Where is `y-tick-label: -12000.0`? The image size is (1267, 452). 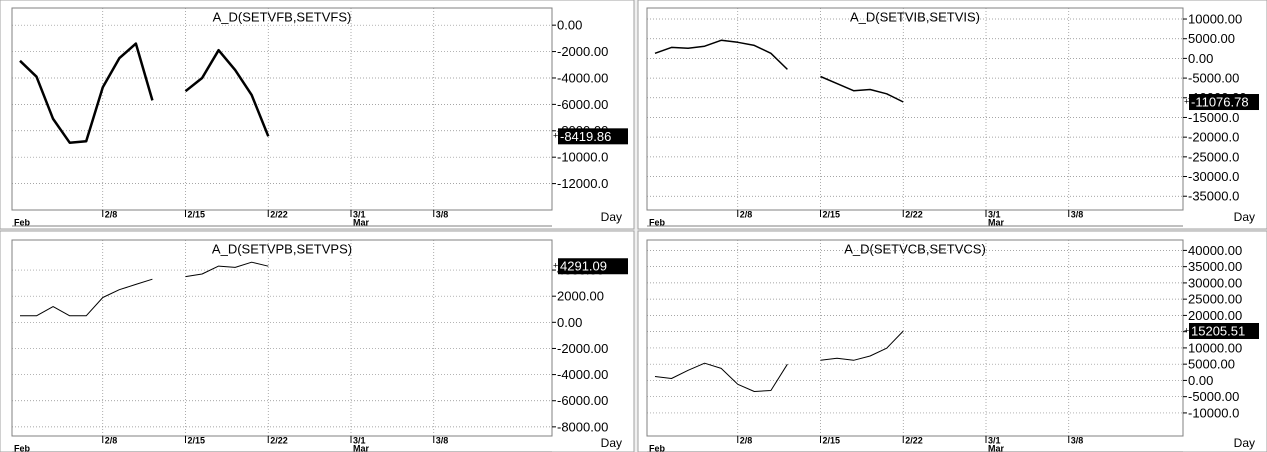
y-tick-label: -12000.0 is located at coordinates (582, 183).